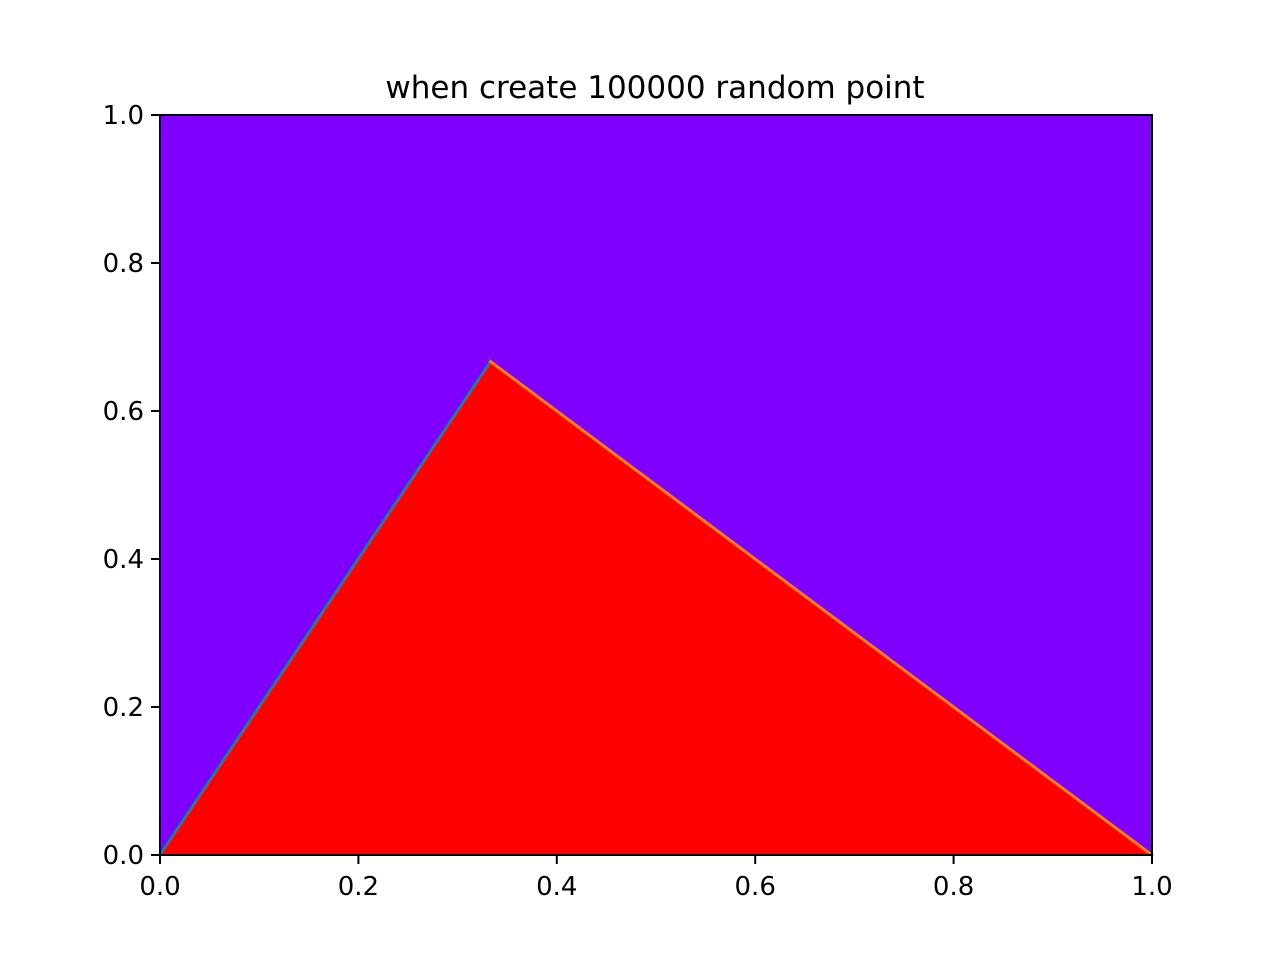  What do you see at coordinates (123, 560) in the screenshot?
I see `y-tick-label: 0.4` at bounding box center [123, 560].